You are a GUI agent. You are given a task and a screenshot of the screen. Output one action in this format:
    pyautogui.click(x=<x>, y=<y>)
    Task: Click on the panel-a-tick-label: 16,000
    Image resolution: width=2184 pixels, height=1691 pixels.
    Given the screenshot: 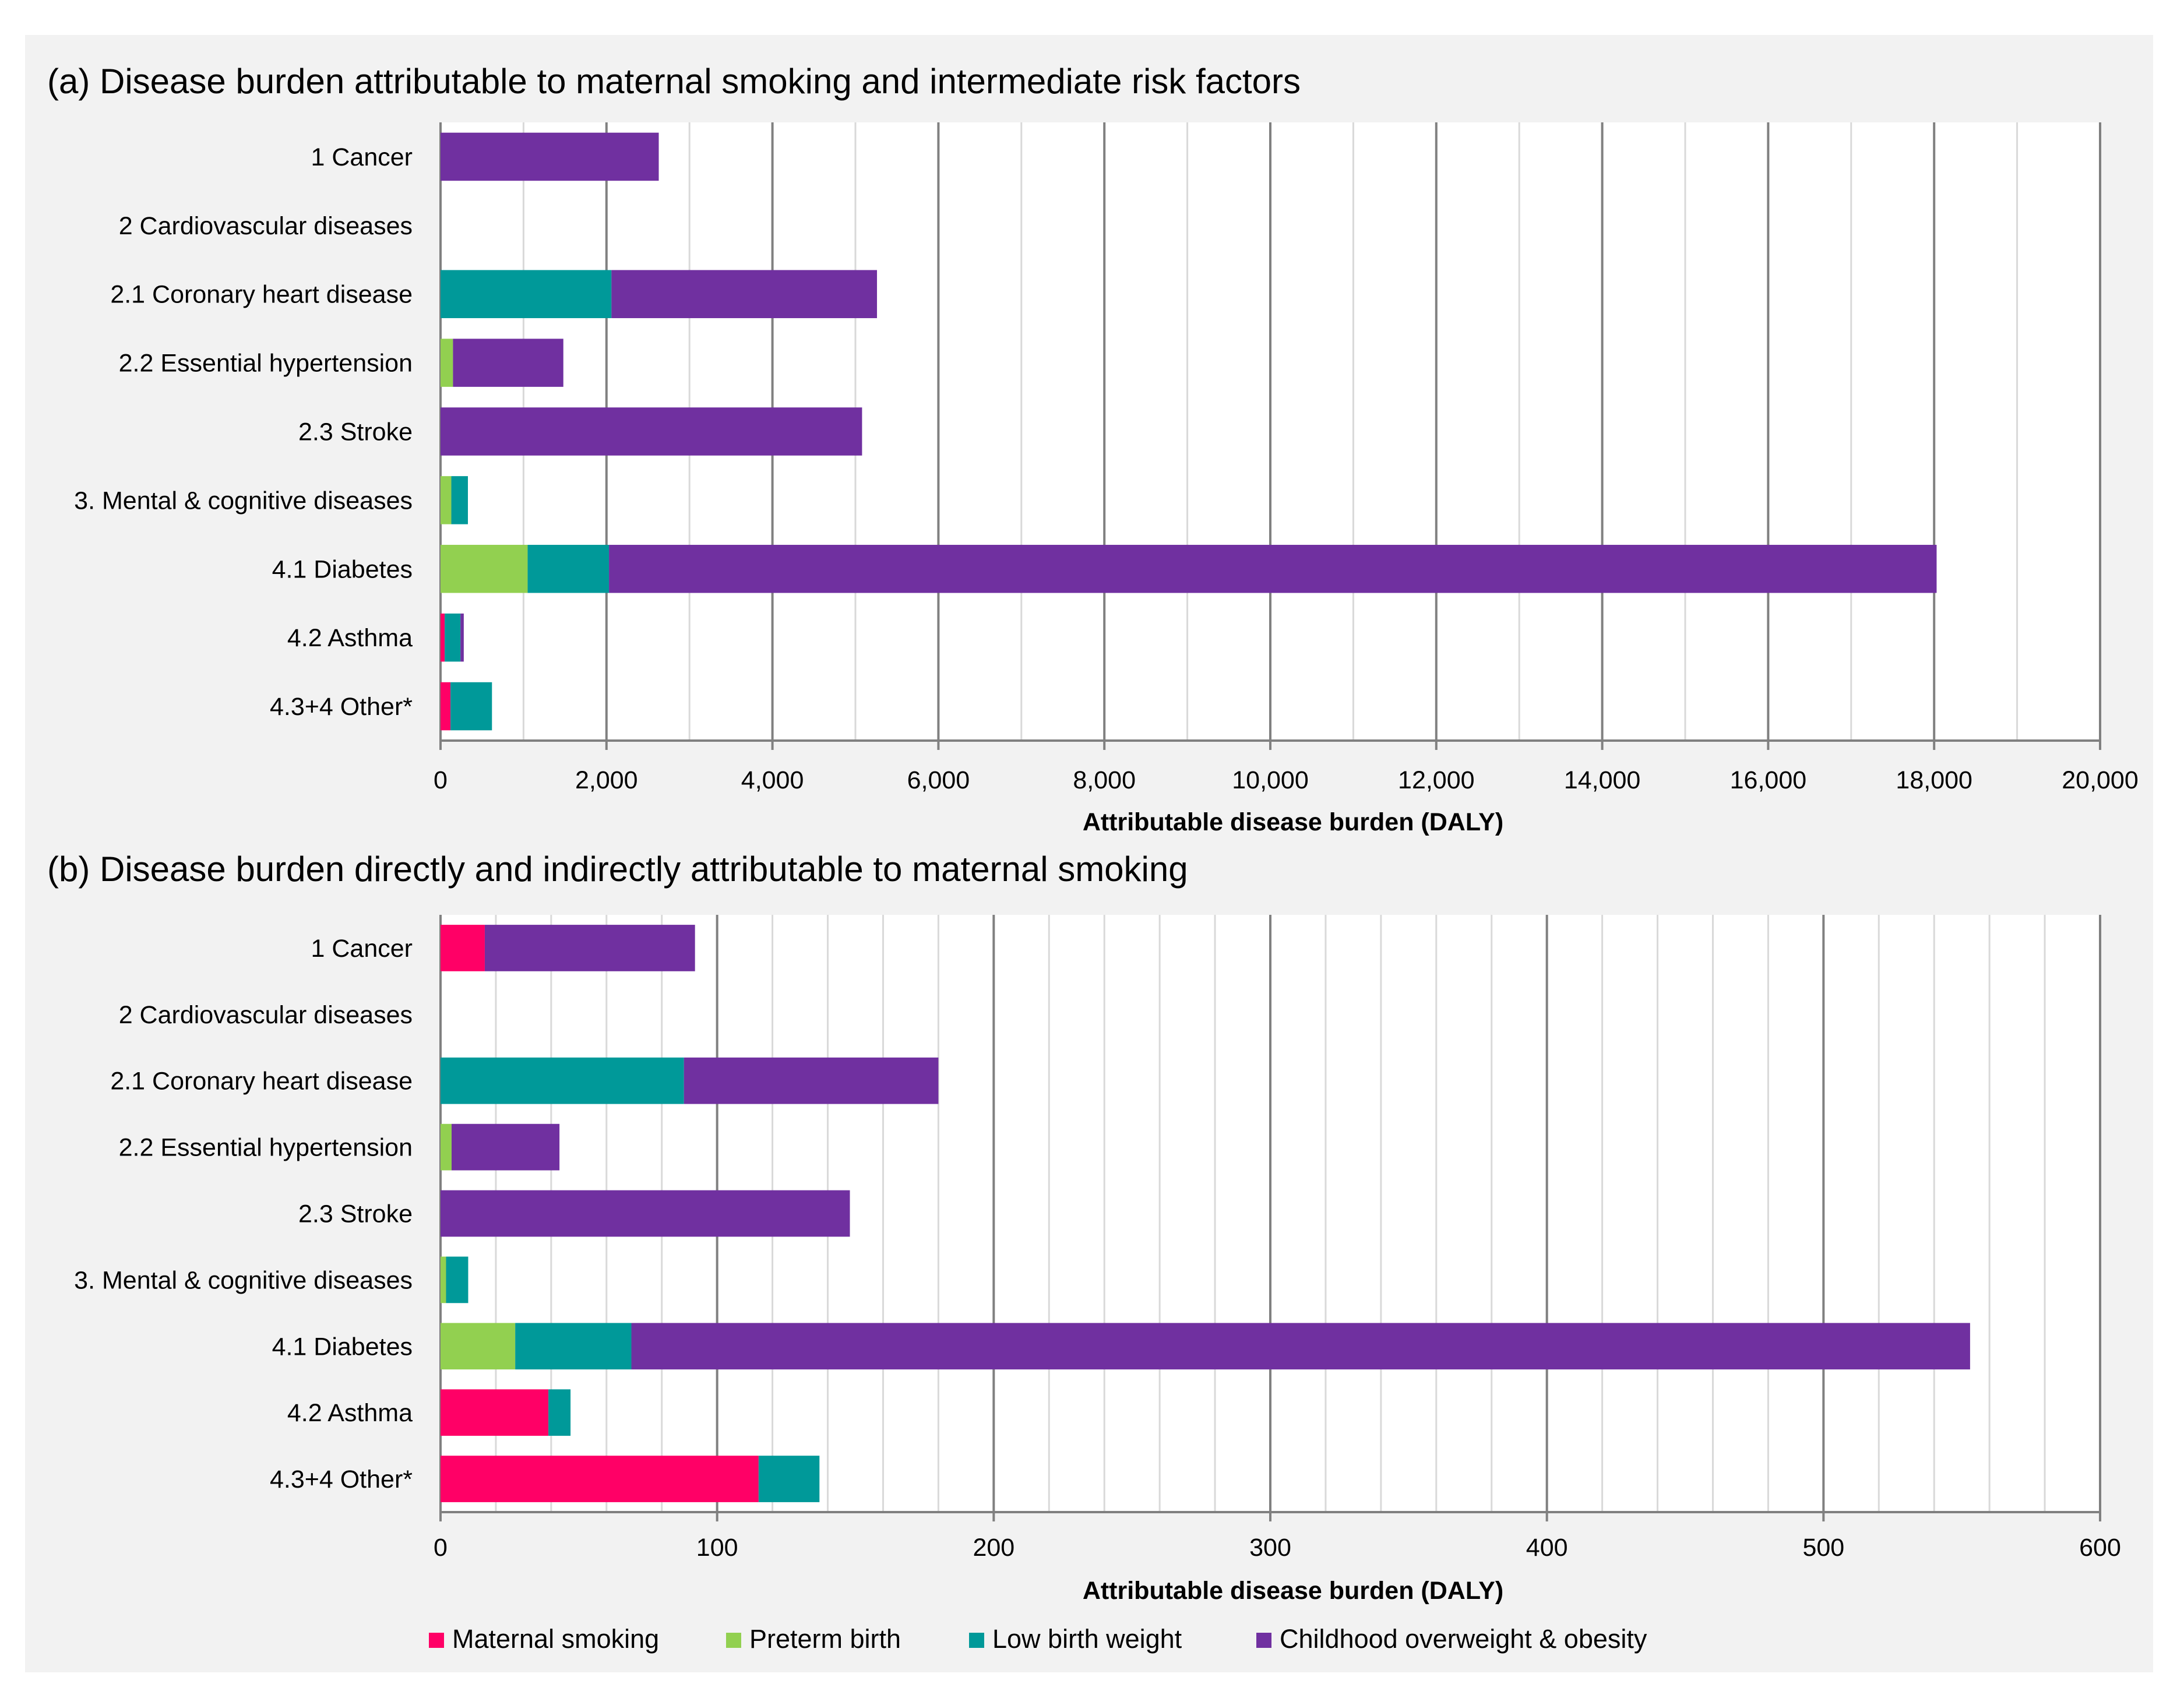 What is the action you would take?
    pyautogui.click(x=1768, y=780)
    